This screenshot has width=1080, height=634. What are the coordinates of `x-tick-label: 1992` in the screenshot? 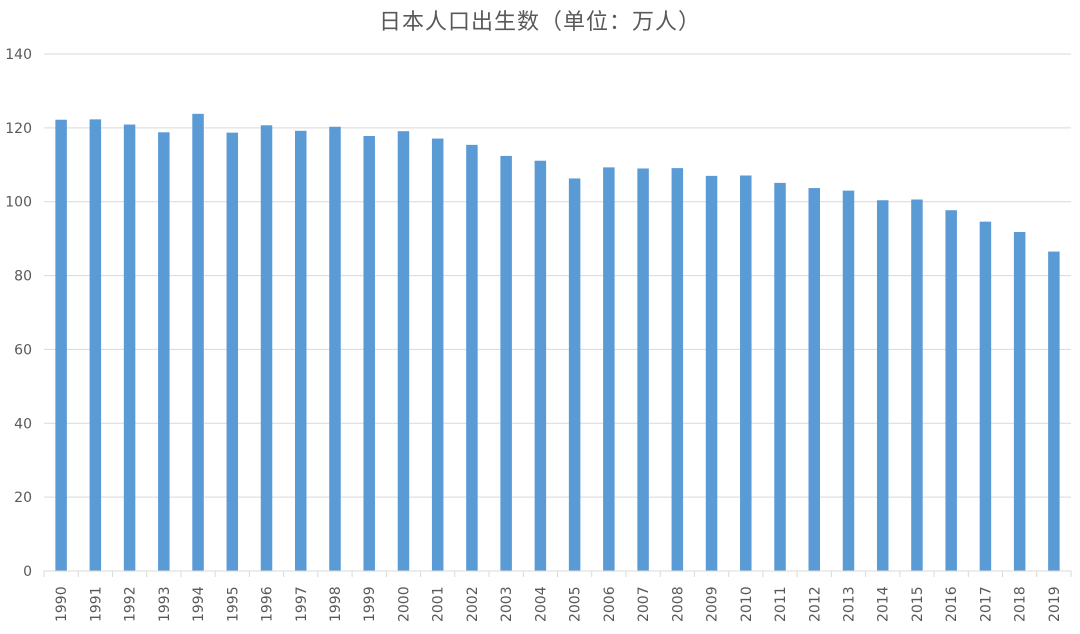 It's located at (131, 604).